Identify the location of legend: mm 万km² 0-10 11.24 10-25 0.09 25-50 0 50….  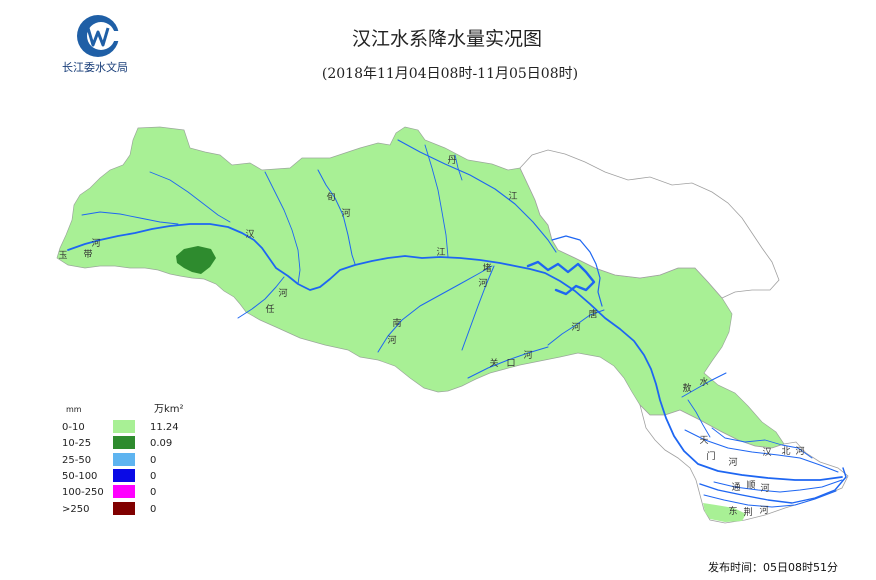
(123, 459).